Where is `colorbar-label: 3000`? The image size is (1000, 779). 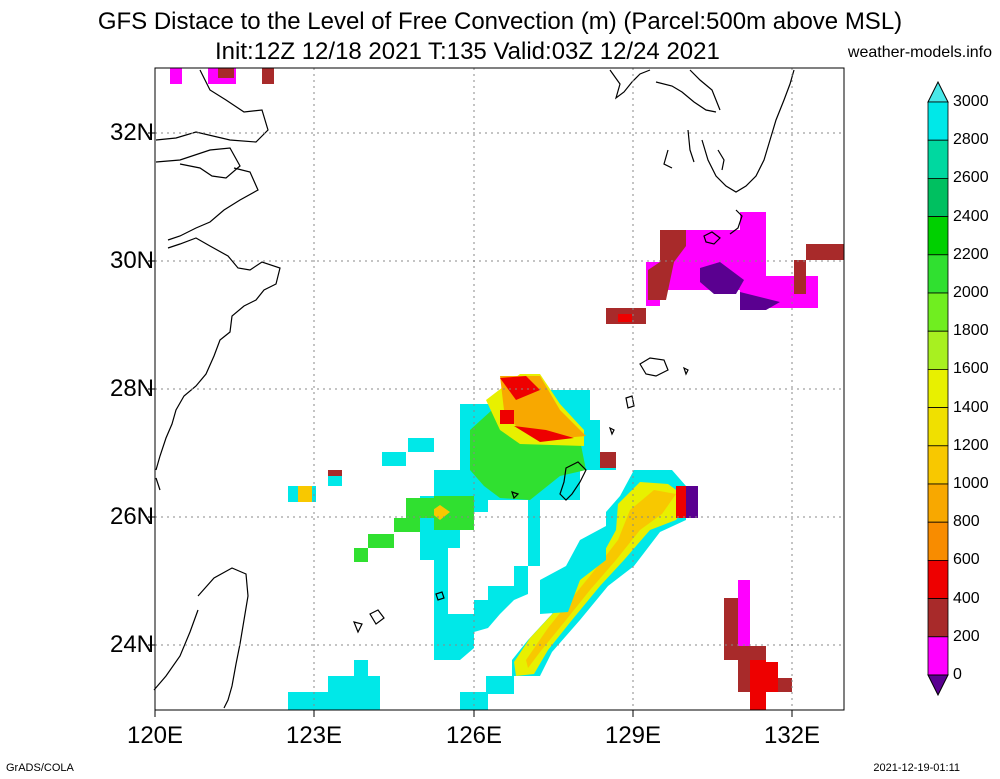 colorbar-label: 3000 is located at coordinates (971, 101).